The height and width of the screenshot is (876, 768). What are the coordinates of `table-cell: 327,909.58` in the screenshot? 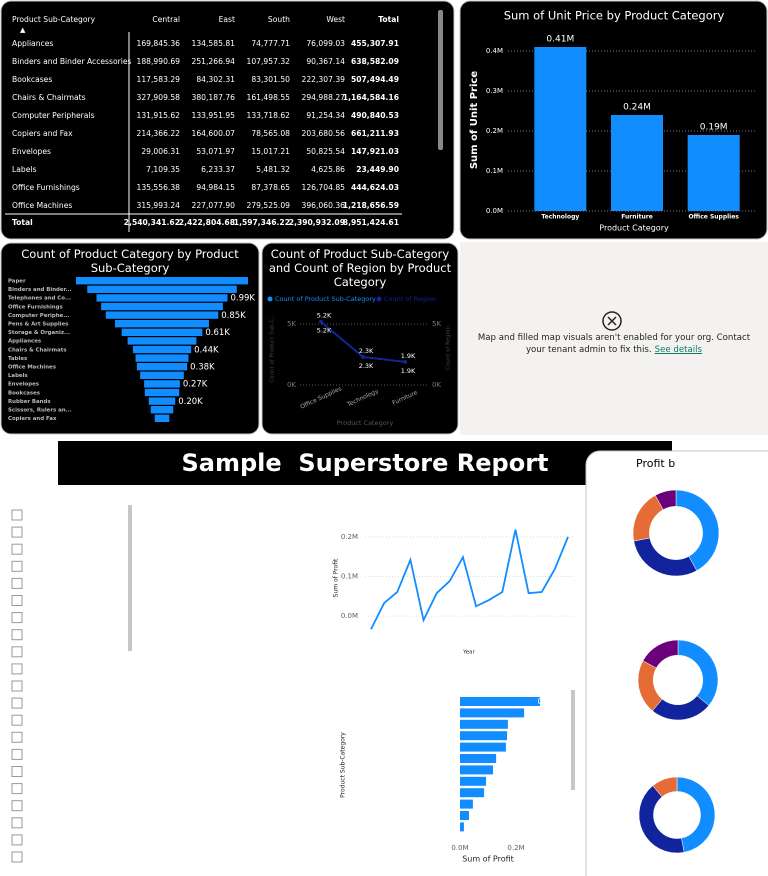 It's located at (159, 97).